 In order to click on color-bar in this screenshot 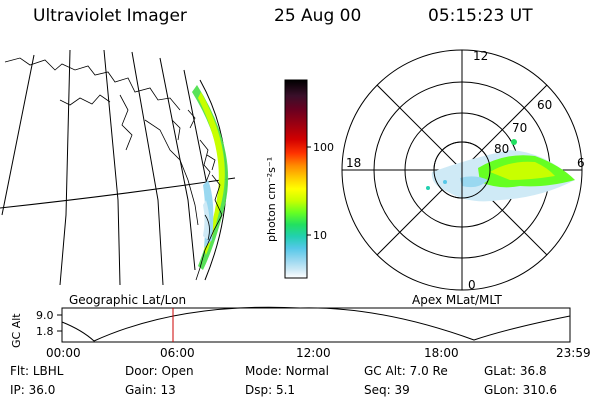, I will do `click(297, 179)`.